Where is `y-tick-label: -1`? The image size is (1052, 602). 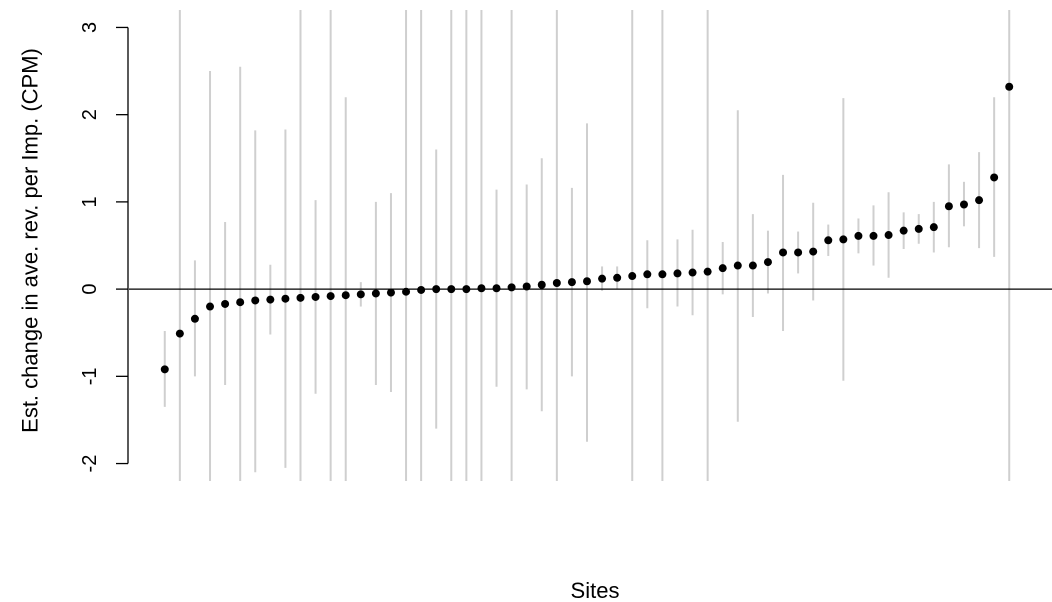
y-tick-label: -1 is located at coordinates (90, 376).